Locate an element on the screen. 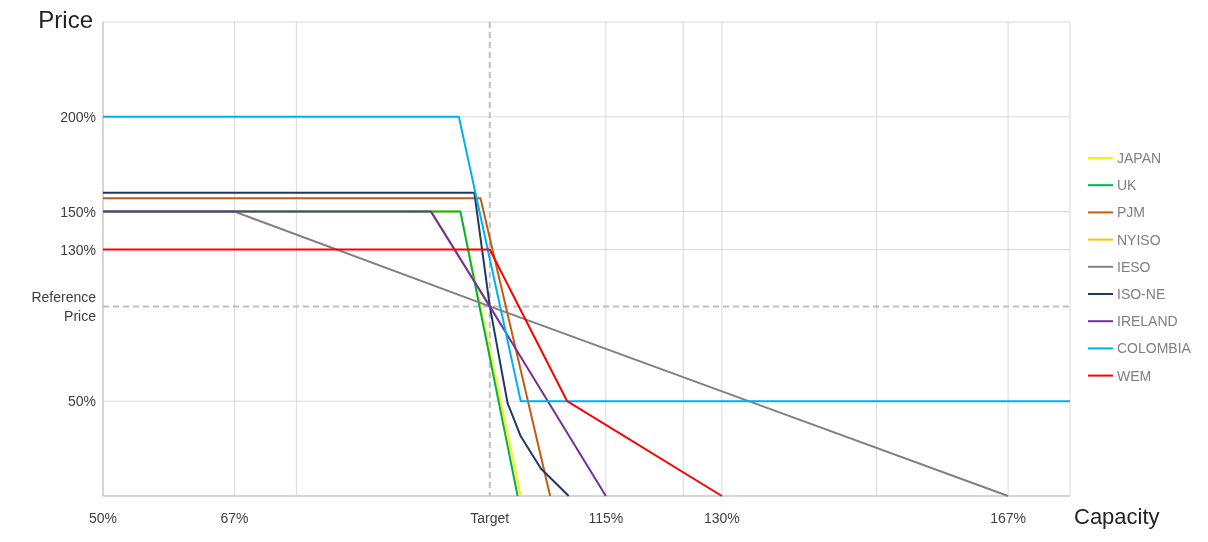  legend-label: UK is located at coordinates (1127, 185).